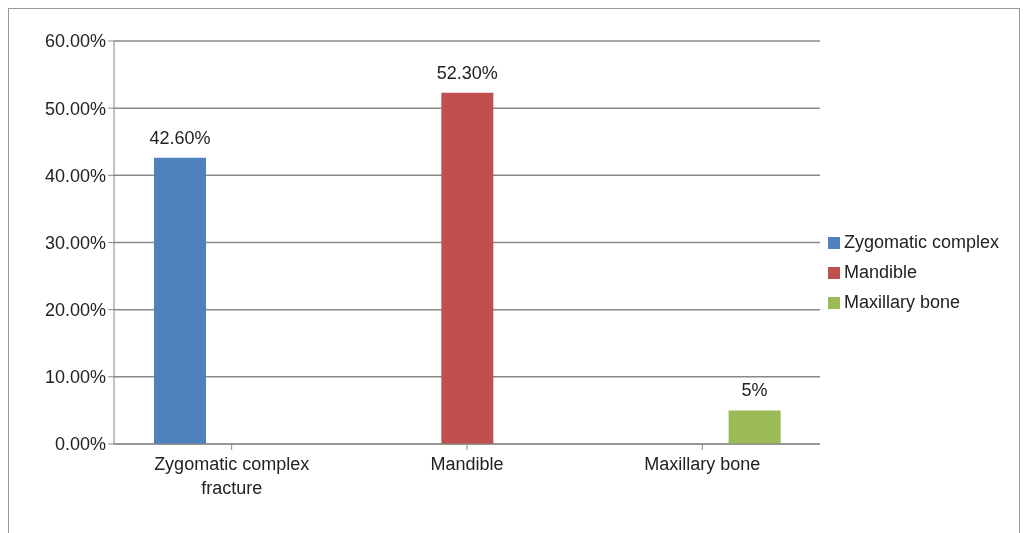  Describe the element at coordinates (702, 464) in the screenshot. I see `x-tick-label: Maxillary bone` at that location.